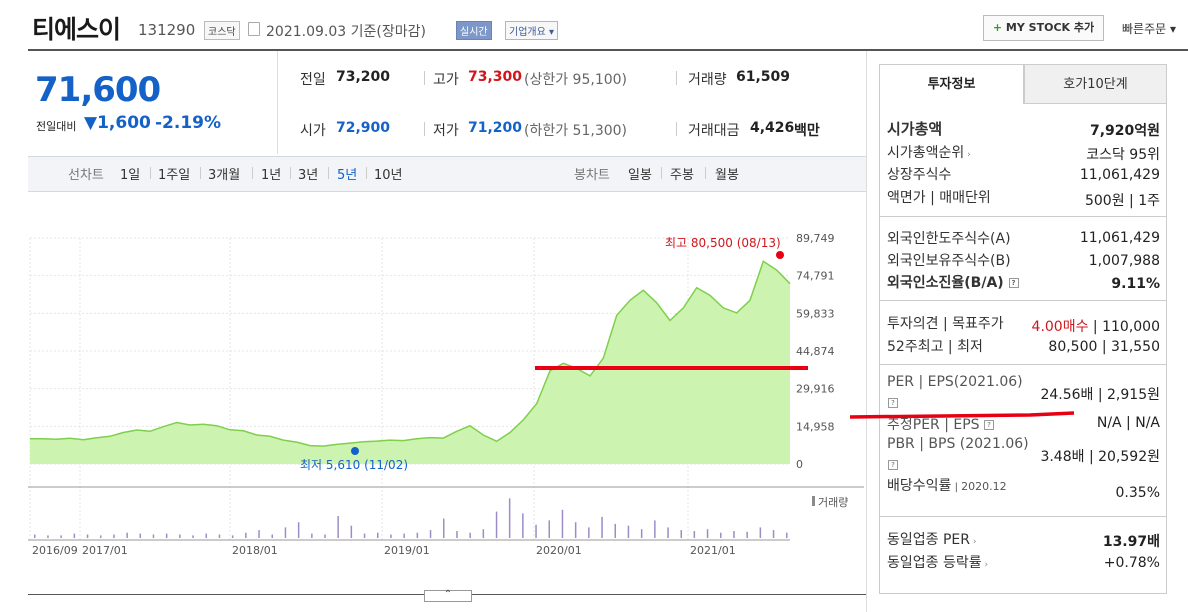 The height and width of the screenshot is (612, 1188). I want to click on open-label: 시가, so click(313, 131).